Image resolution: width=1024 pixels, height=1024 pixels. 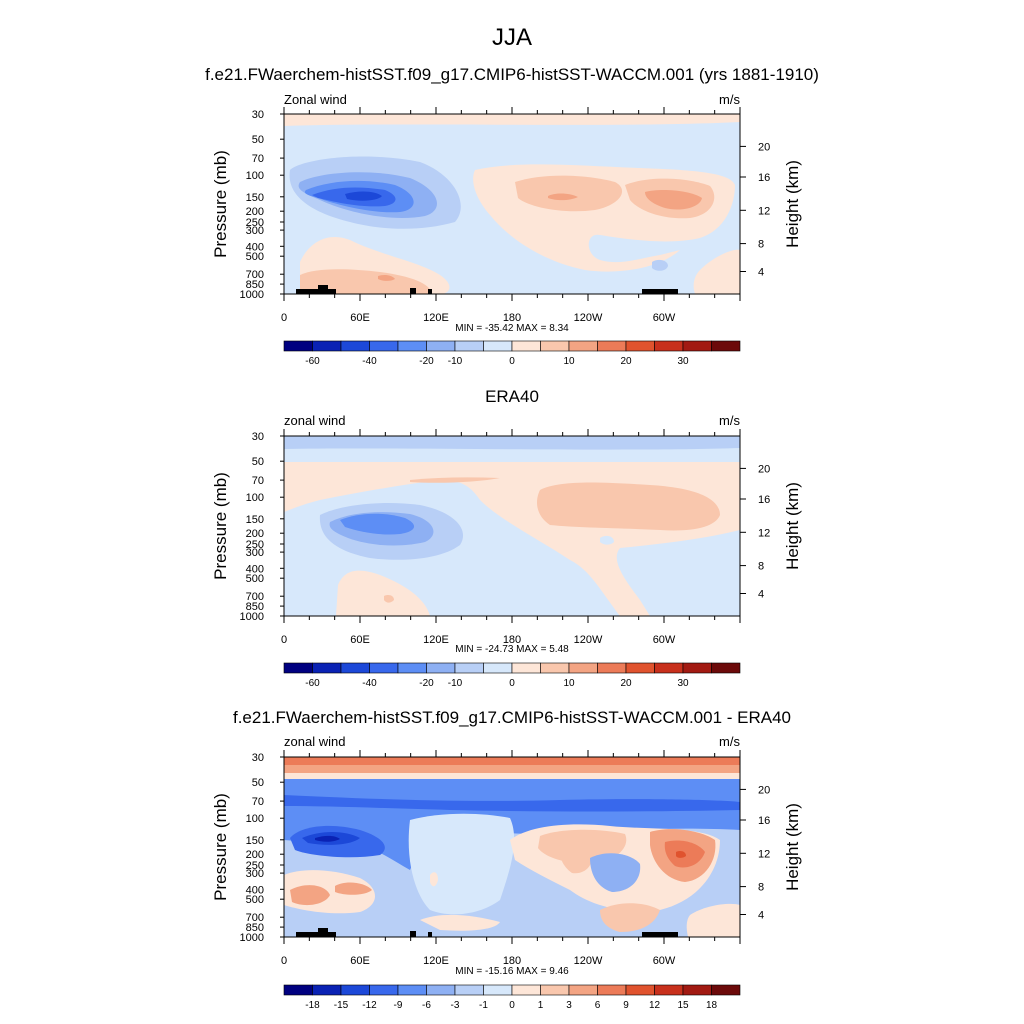 What do you see at coordinates (512, 204) in the screenshot?
I see `panel-model-plot` at bounding box center [512, 204].